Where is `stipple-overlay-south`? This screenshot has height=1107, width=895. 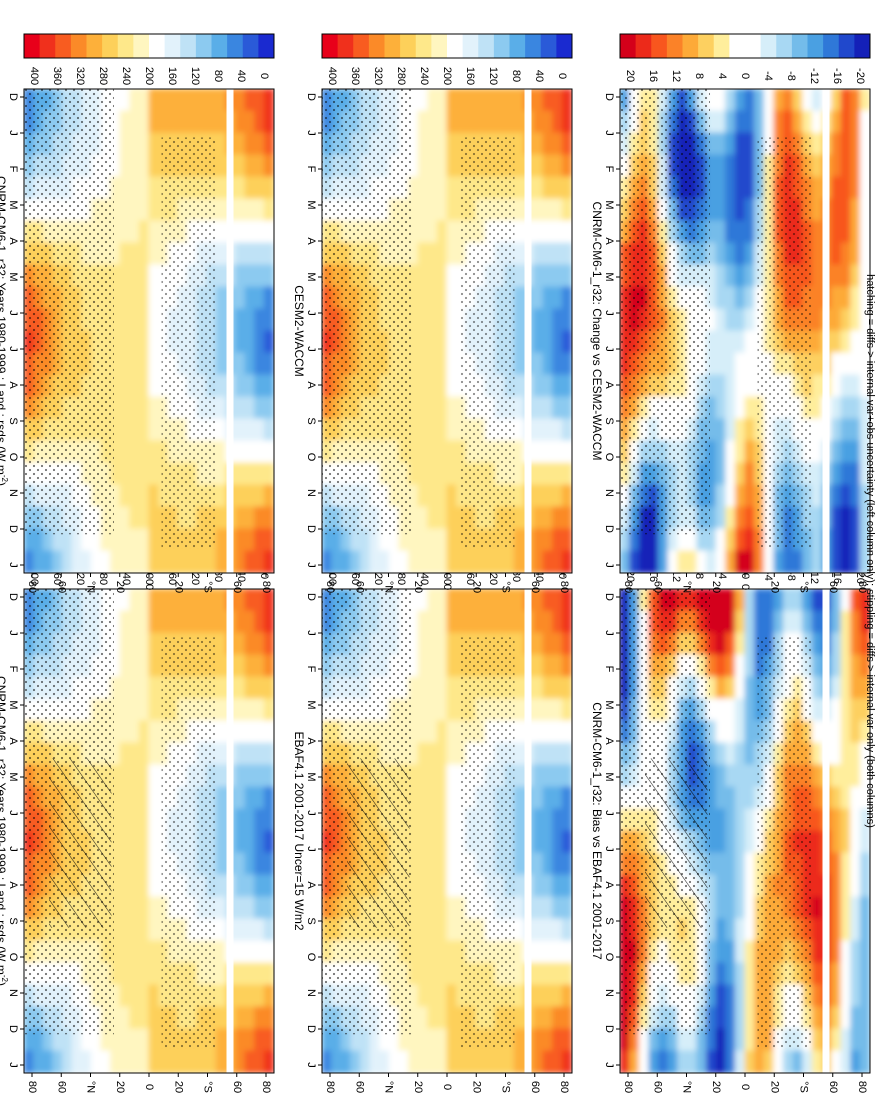
stipple-overlay-south is located at coordinates (487, 843).